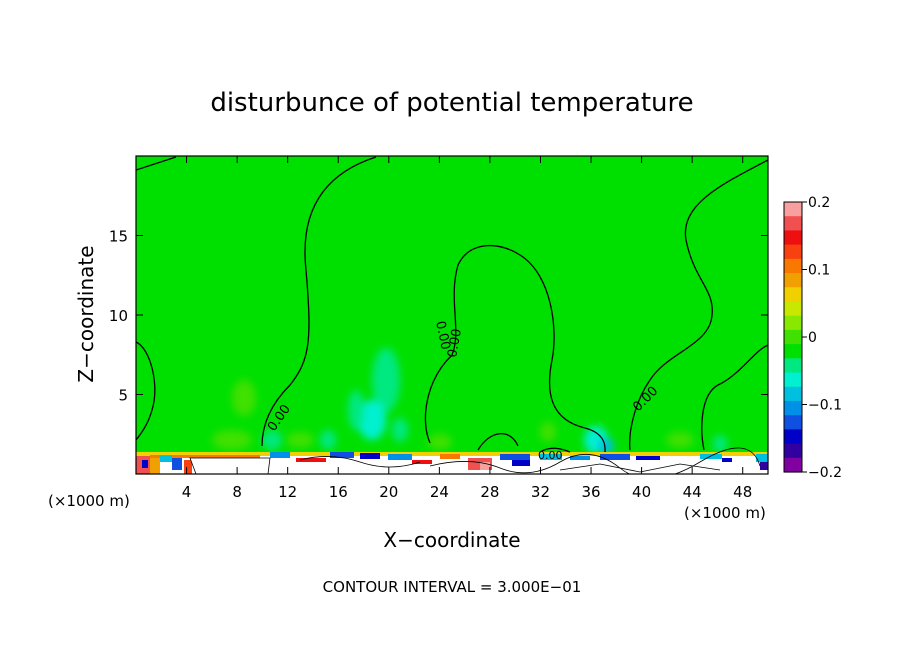  I want to click on y-tick-label: 5, so click(123, 396).